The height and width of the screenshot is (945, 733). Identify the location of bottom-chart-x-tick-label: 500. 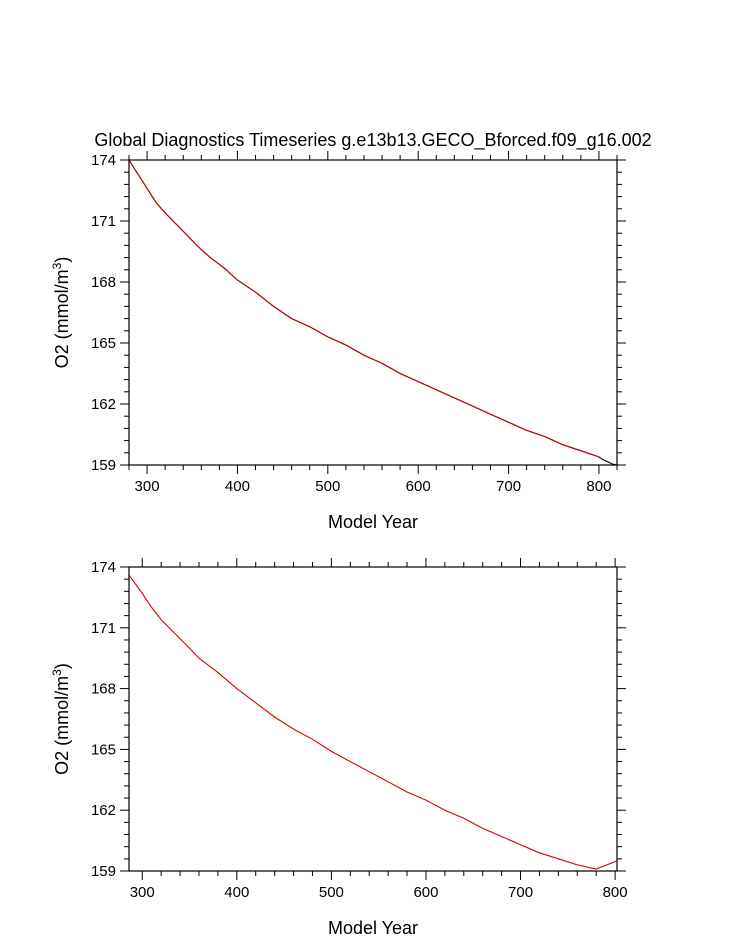
(331, 892).